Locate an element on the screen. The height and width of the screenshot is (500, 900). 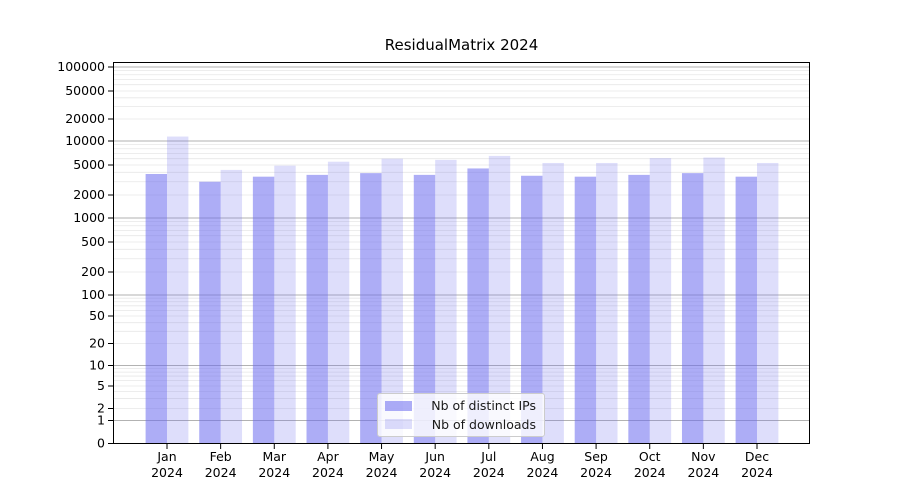
x-tick-label: May 2024 is located at coordinates (382, 464).